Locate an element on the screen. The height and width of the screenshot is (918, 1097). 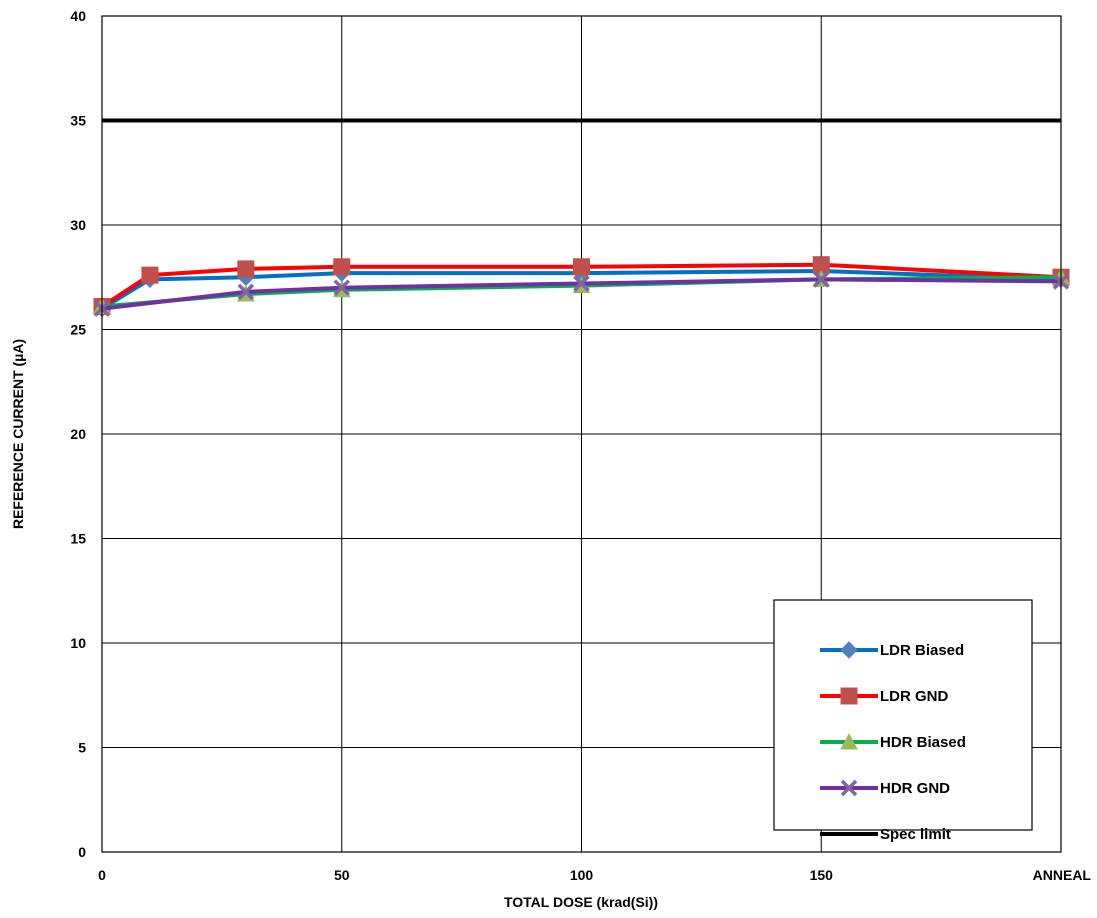
legend-item-2: HDR Biased is located at coordinates (893, 741).